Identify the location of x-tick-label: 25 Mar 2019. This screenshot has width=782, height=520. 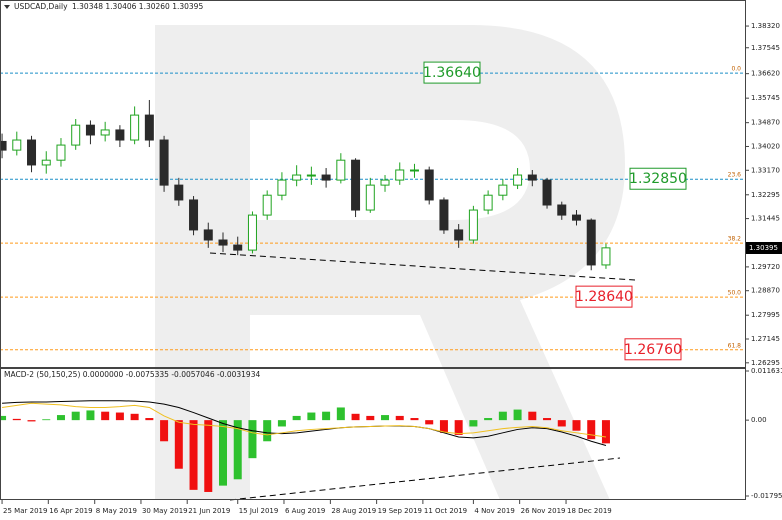
(25, 511).